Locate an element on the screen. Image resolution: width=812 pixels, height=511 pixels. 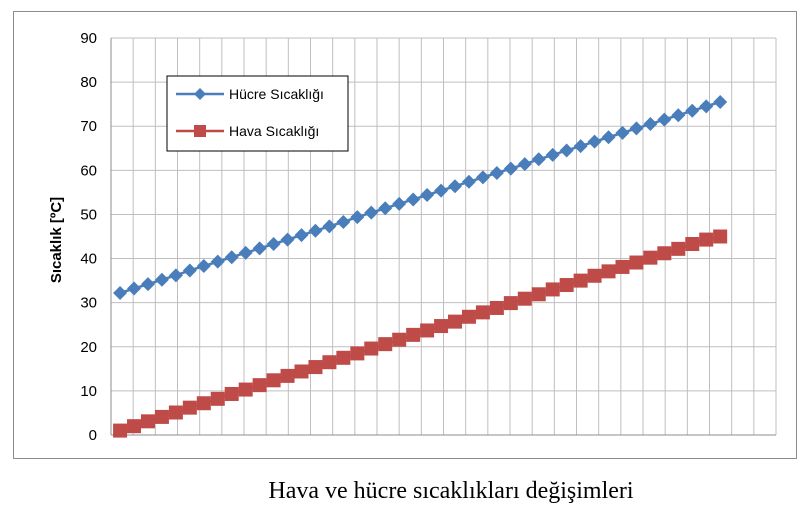
y-tick-label: 10 is located at coordinates (88, 391).